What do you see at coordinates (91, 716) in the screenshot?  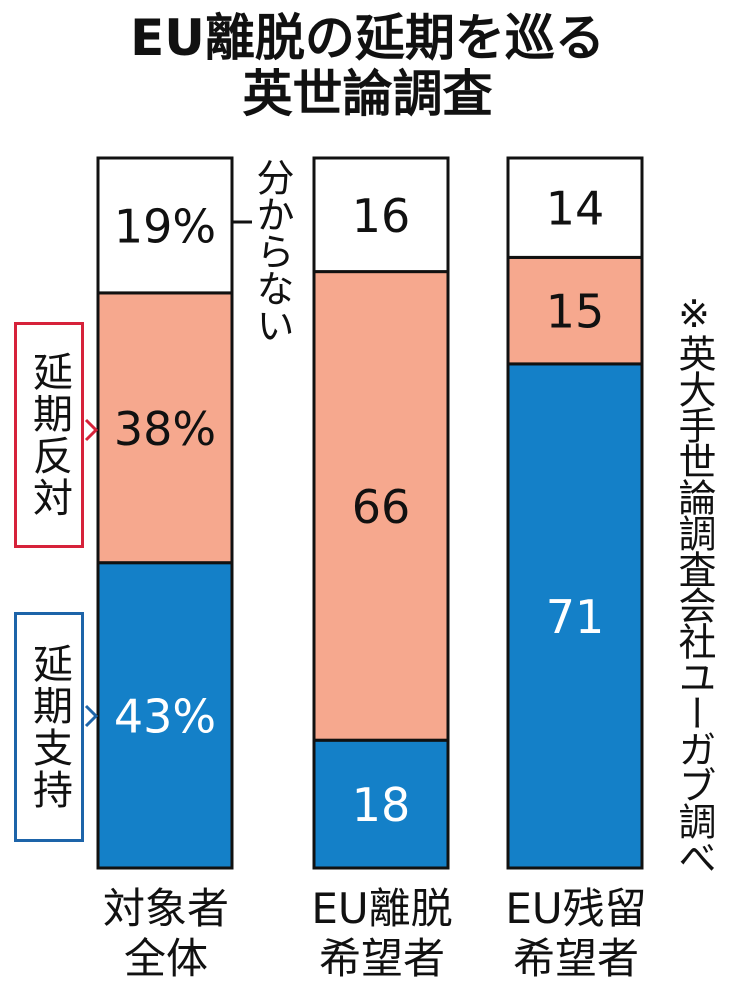 I see `legend-support-pointer` at bounding box center [91, 716].